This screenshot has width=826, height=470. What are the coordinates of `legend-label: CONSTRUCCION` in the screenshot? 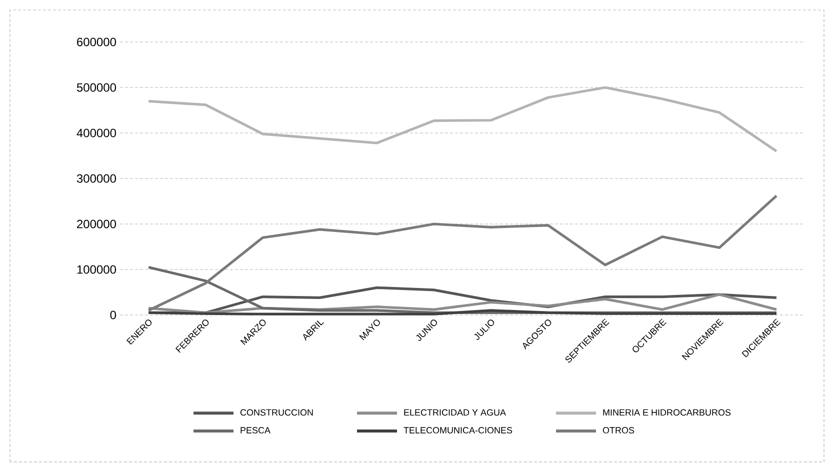 It's located at (276, 412).